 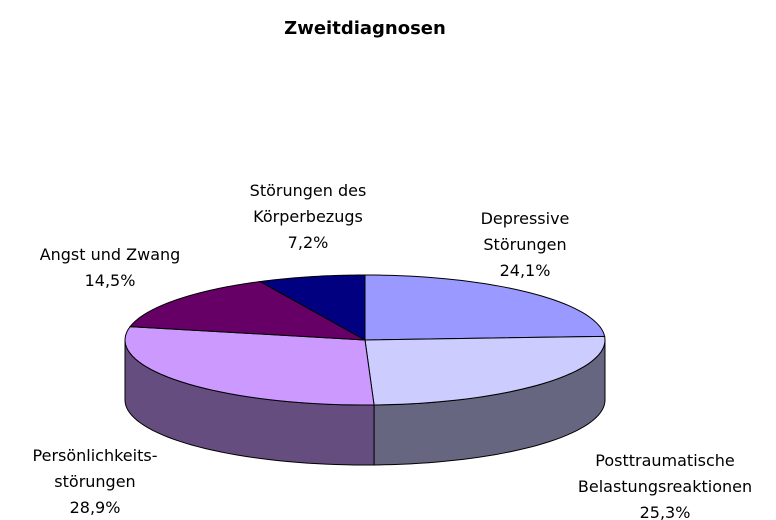 I want to click on category-label: Persönlichkeits-störungen, so click(x=95, y=468).